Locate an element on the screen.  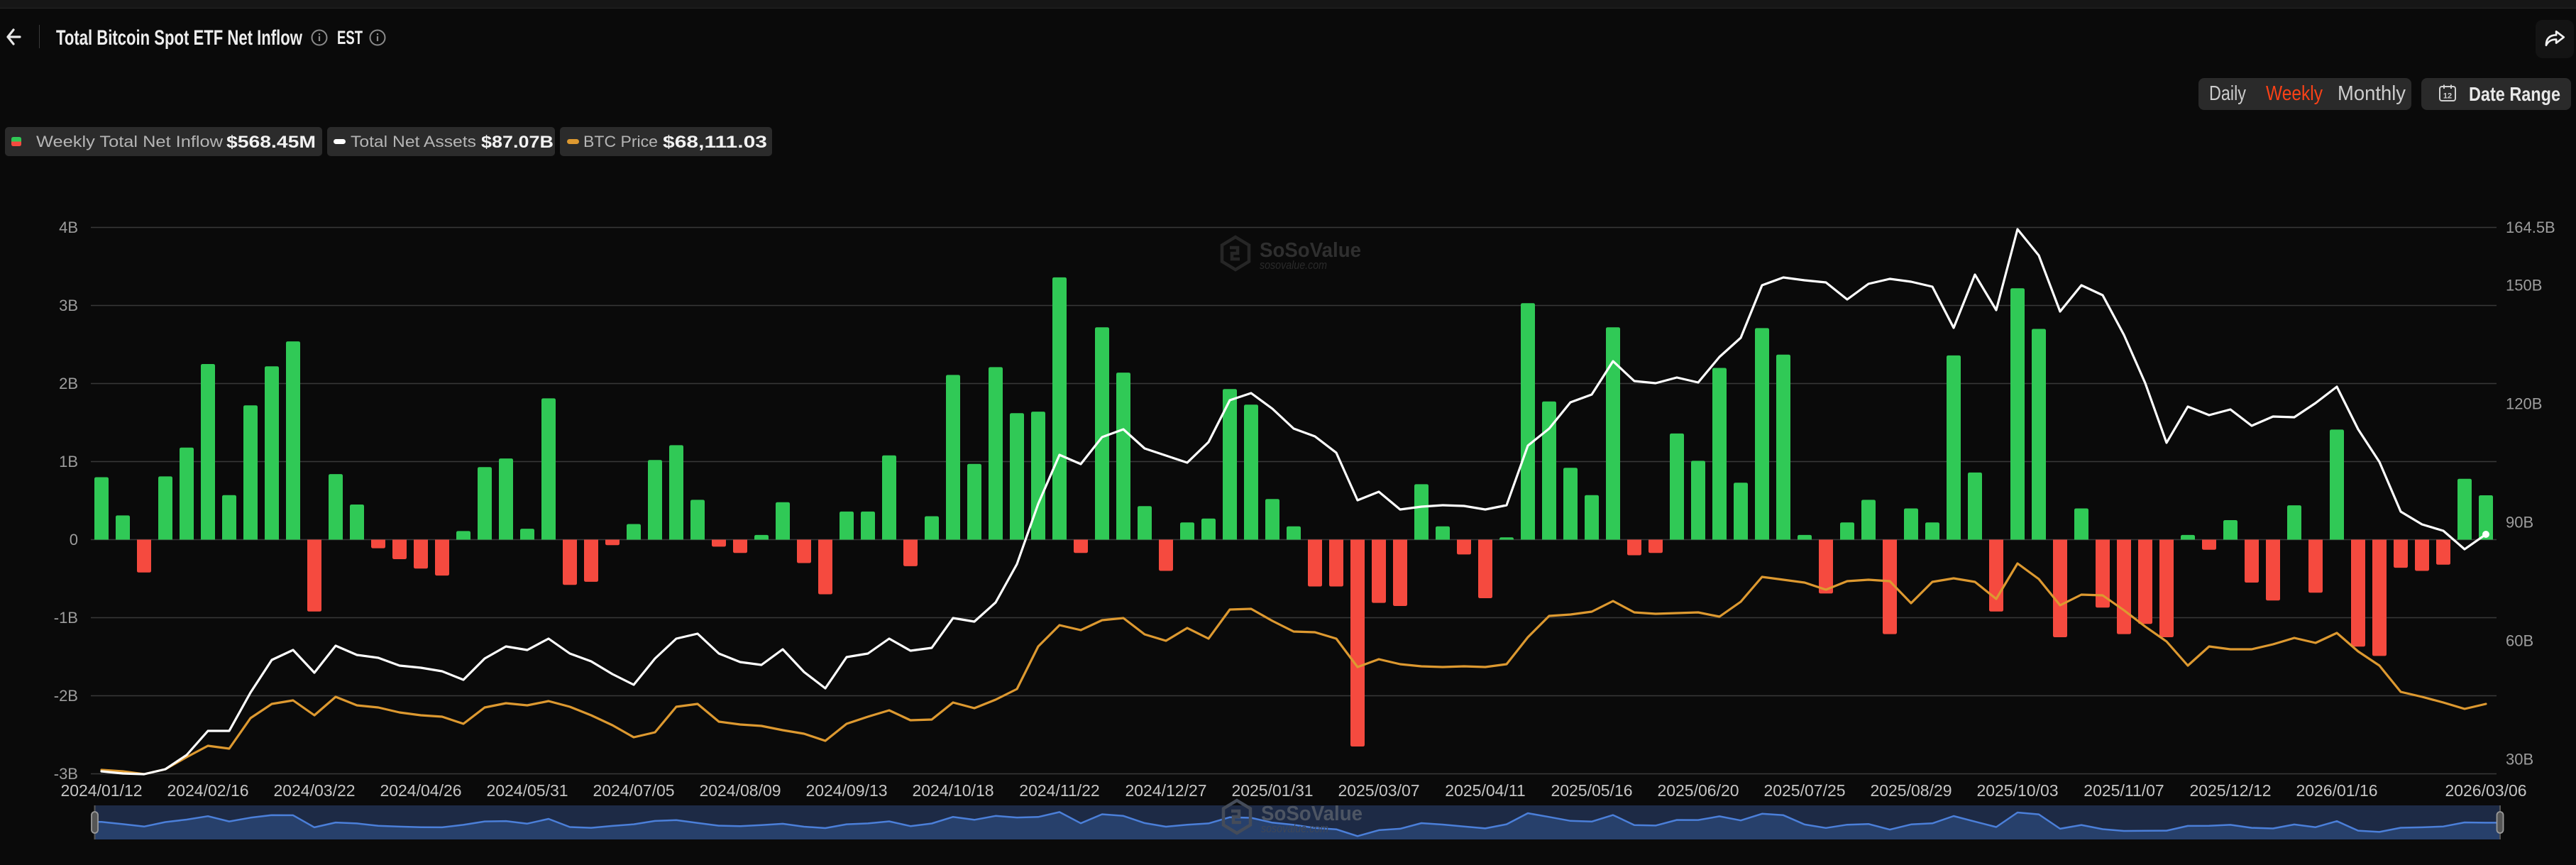
svg-text: 12 is located at coordinates (2447, 96).